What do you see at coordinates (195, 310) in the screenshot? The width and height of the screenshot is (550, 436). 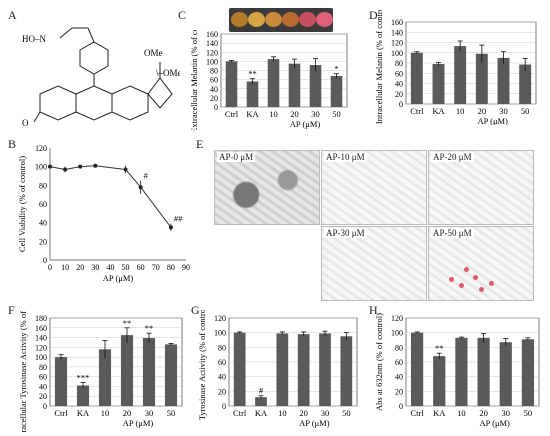 I see `panel-label-g: G` at bounding box center [195, 310].